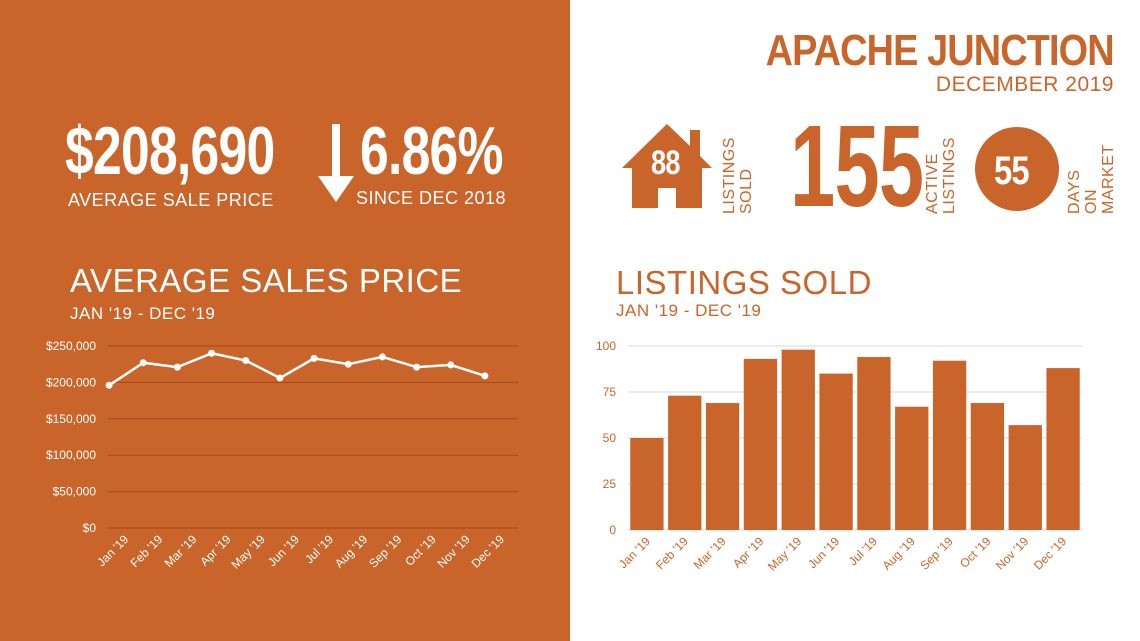  Describe the element at coordinates (297, 369) in the screenshot. I see `price-line` at that location.